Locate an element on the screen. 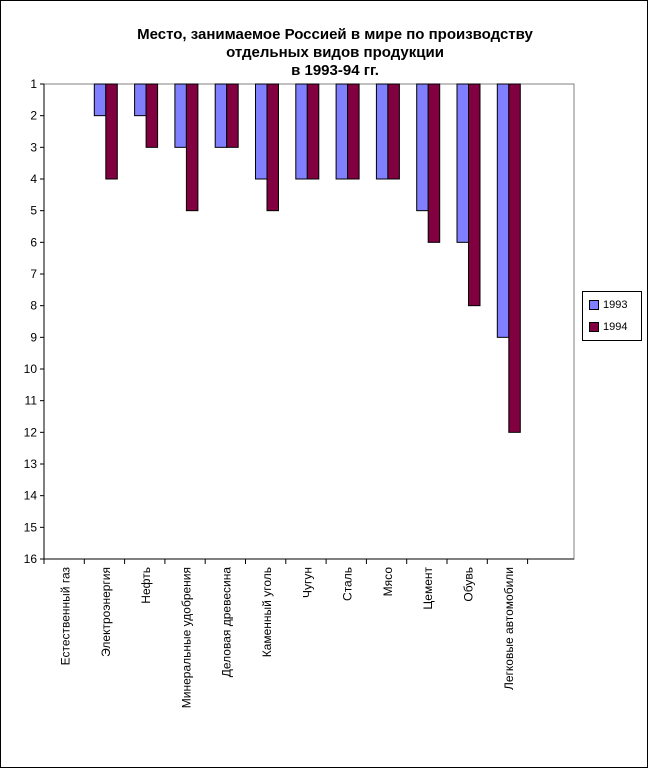  y-tick-label: 13 is located at coordinates (31, 464).